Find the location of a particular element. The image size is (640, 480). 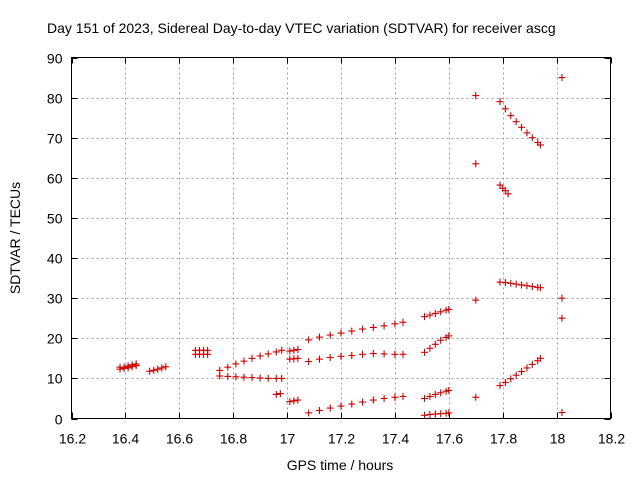

x-tick-label: 16.2 is located at coordinates (72, 439).